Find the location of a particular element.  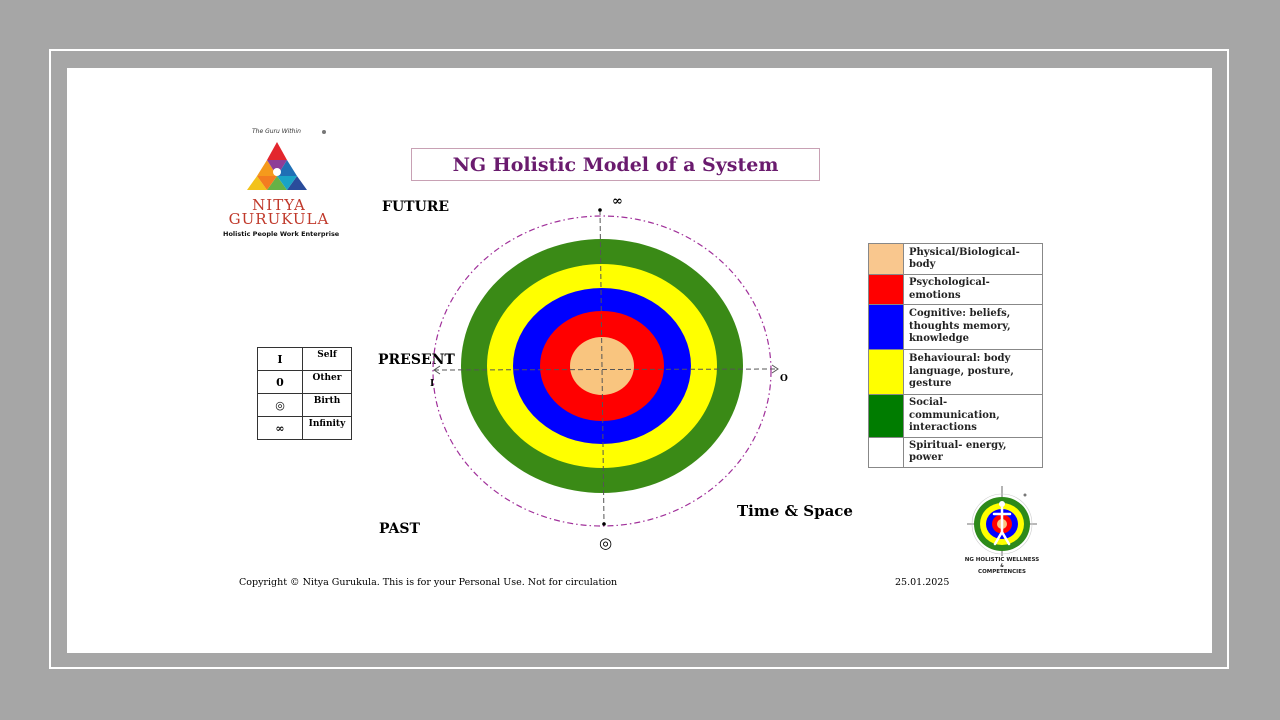

logo-triangle-icon is located at coordinates (277, 166).